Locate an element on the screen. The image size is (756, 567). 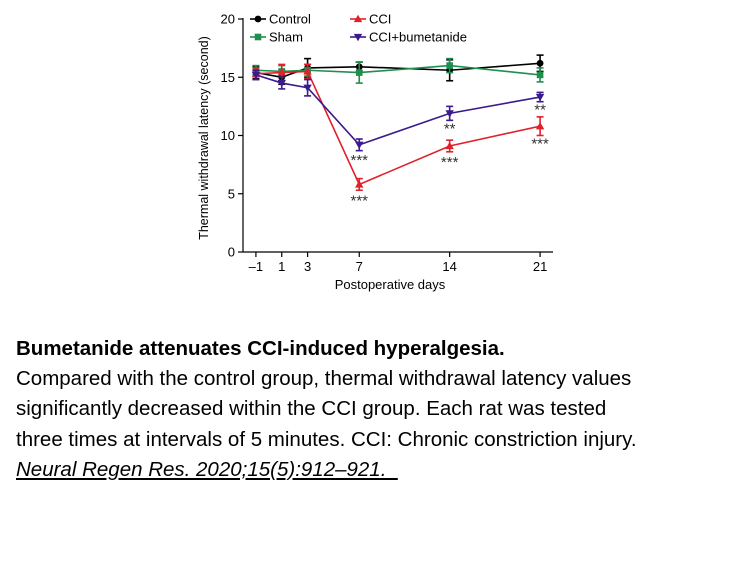
y-tick-label: 10 is located at coordinates (228, 135).